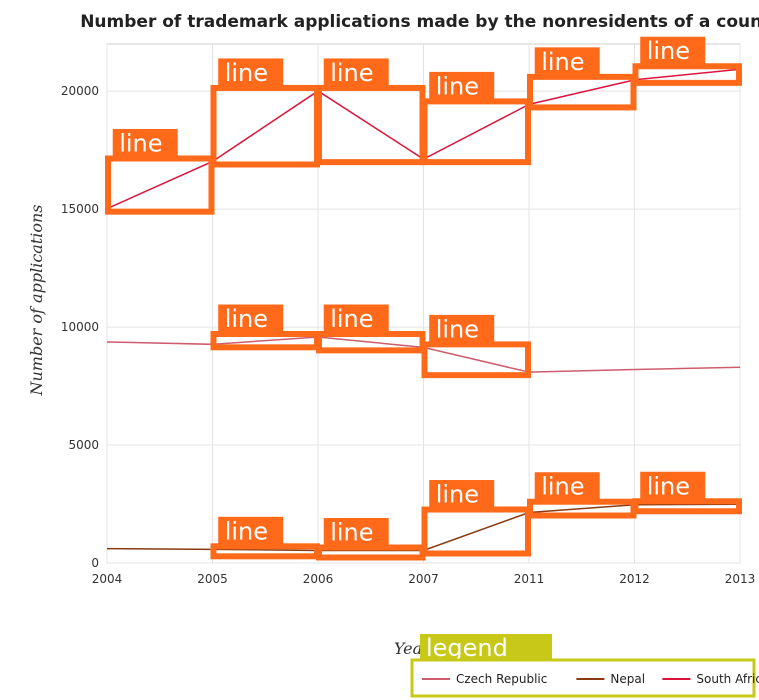  I want to click on legend-item: South Africa, so click(710, 679).